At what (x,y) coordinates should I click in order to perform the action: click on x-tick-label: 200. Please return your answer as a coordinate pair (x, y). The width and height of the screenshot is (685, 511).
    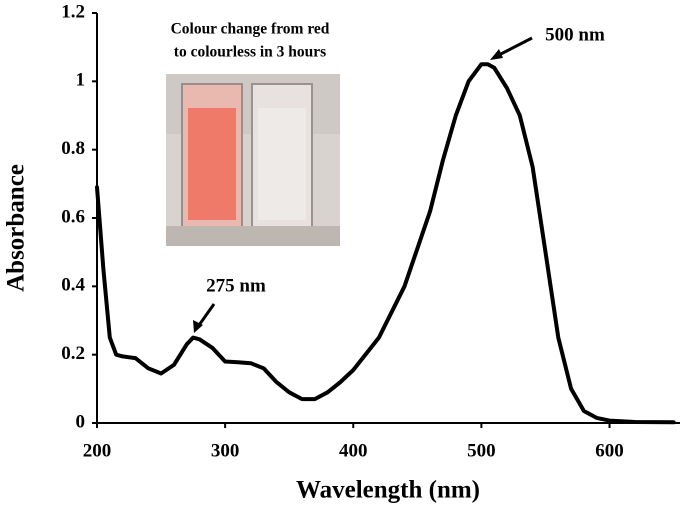
    Looking at the image, I should click on (97, 450).